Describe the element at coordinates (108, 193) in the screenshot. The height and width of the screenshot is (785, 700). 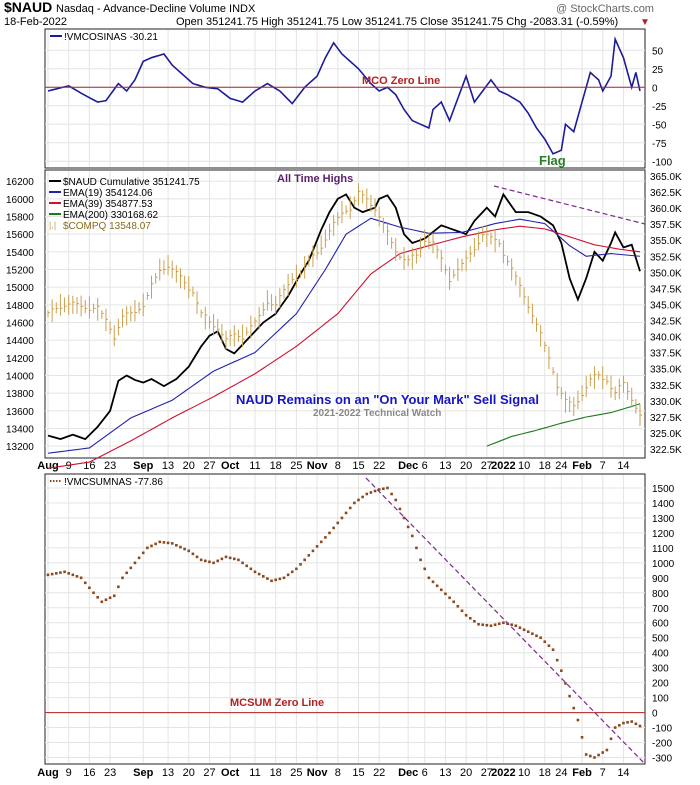
I see `legend-label-ema19: EMA(19) 354124.06` at that location.